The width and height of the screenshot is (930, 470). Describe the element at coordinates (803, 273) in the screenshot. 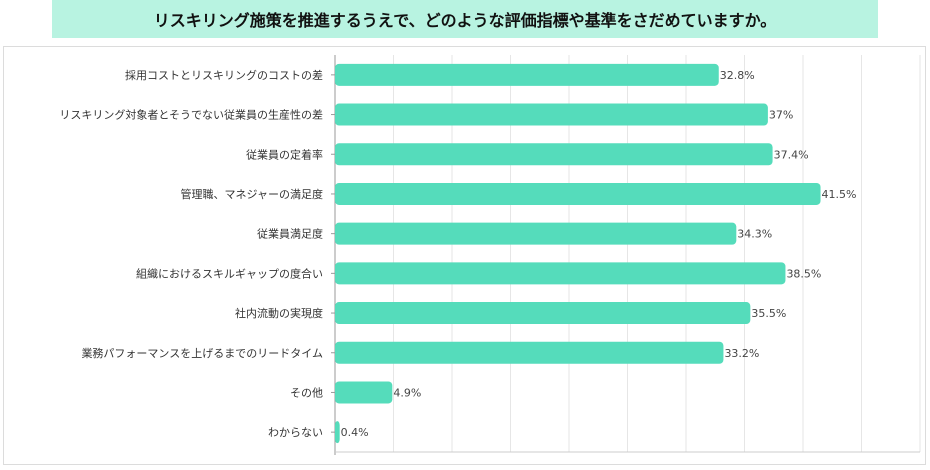

I see `value-label: 38.5%` at that location.